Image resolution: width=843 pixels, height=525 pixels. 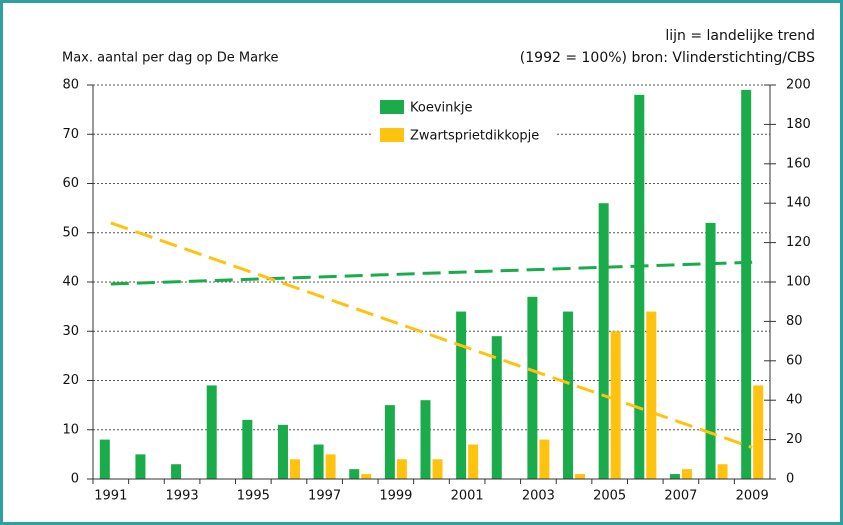 What do you see at coordinates (474, 136) in the screenshot?
I see `legend-label: Zwartsprietdikkopje` at bounding box center [474, 136].